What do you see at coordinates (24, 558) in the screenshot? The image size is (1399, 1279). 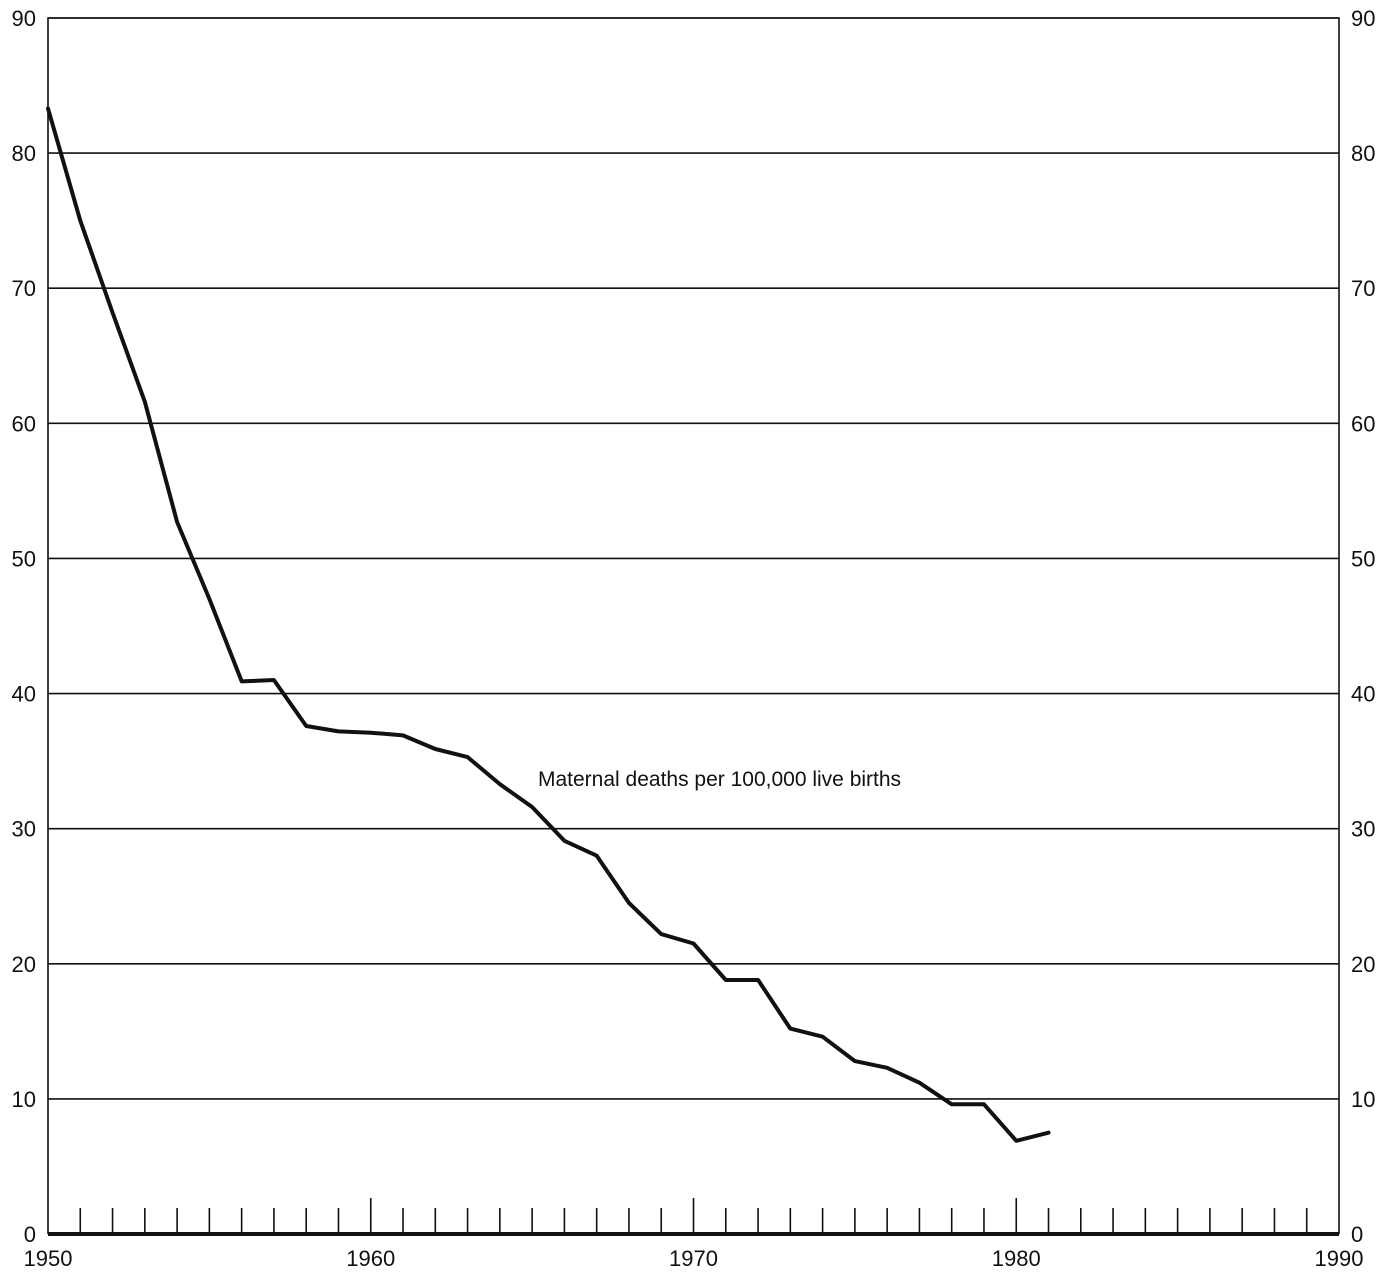 I see `y-tick-label-left-50: 50` at bounding box center [24, 558].